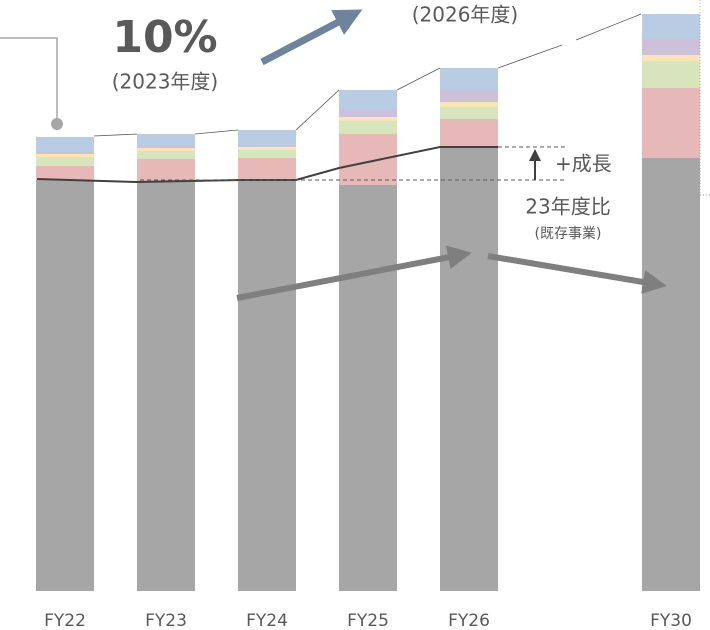 This screenshot has height=630, width=710. What do you see at coordinates (65, 620) in the screenshot?
I see `x-tick-label: FY22` at bounding box center [65, 620].